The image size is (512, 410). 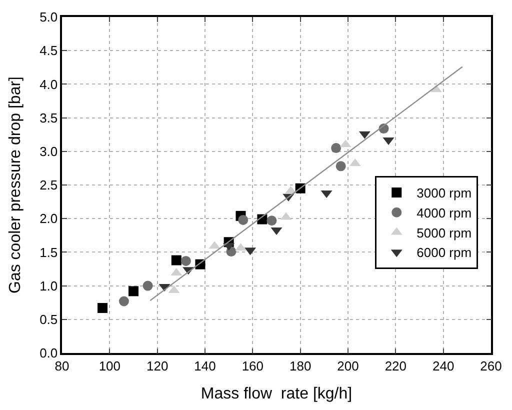 What do you see at coordinates (157, 366) in the screenshot?
I see `x-tick-label: 120` at bounding box center [157, 366].